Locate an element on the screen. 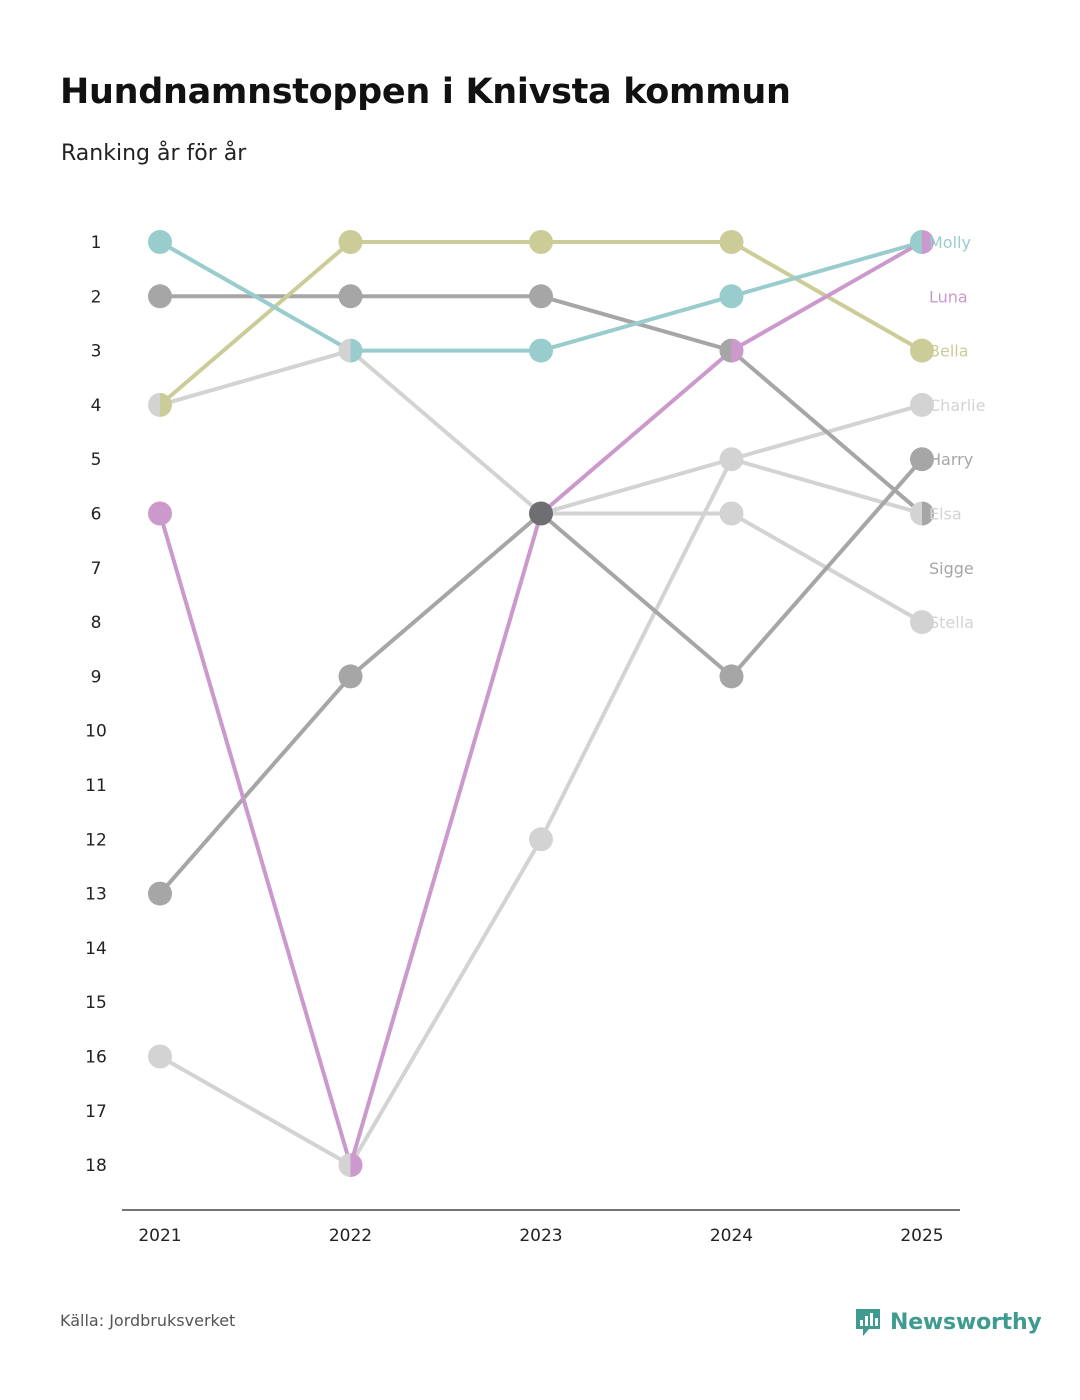 This screenshot has width=1080, height=1400. point-2023-rank-2-sigge is located at coordinates (541, 296).